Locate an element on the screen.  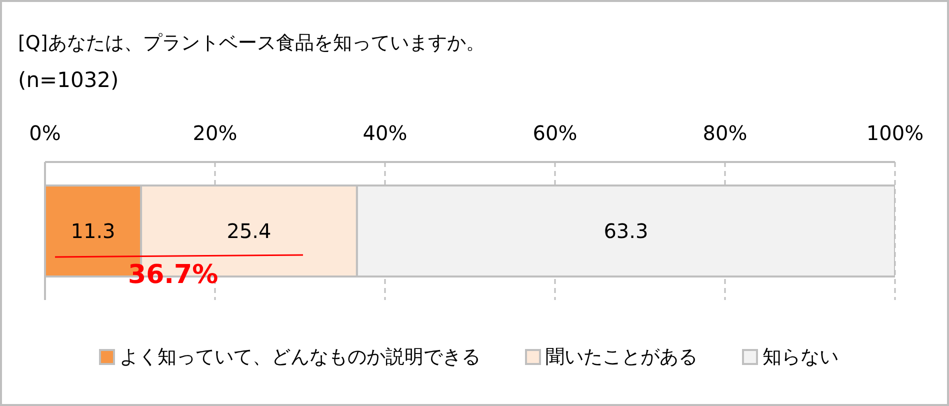
annotation: 36.7% is located at coordinates (173, 275).